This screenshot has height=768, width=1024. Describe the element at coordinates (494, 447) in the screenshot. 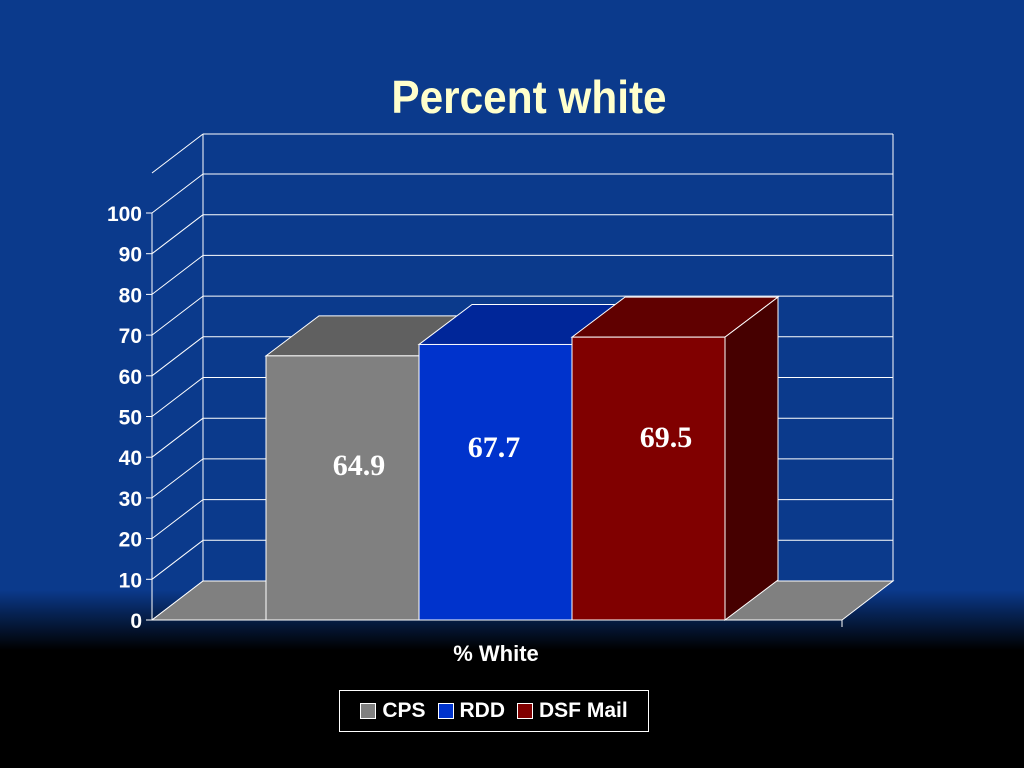

I see `bar-data-label: 67.7` at that location.